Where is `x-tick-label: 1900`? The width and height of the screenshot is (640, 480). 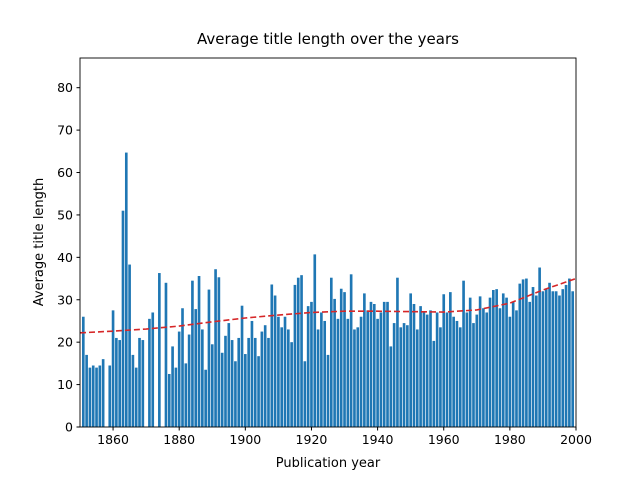
x-tick-label: 1900 is located at coordinates (245, 439).